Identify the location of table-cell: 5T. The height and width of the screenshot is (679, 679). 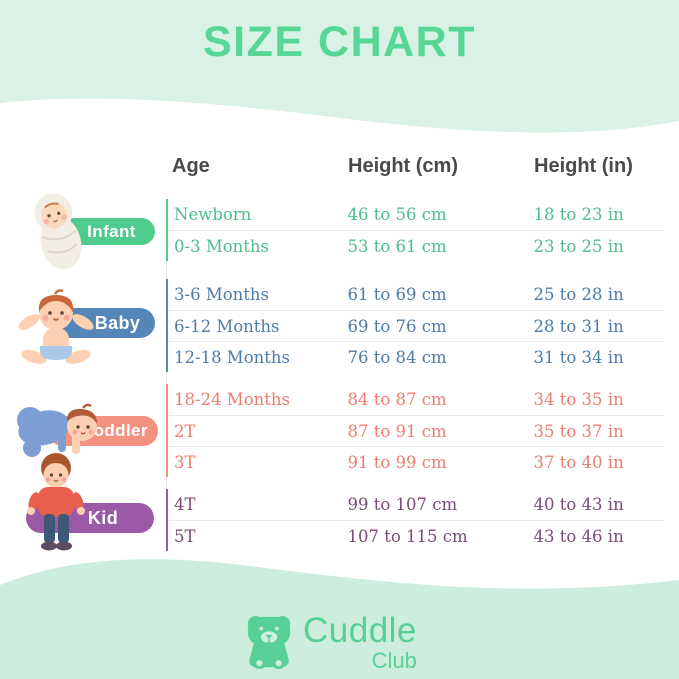
(185, 536).